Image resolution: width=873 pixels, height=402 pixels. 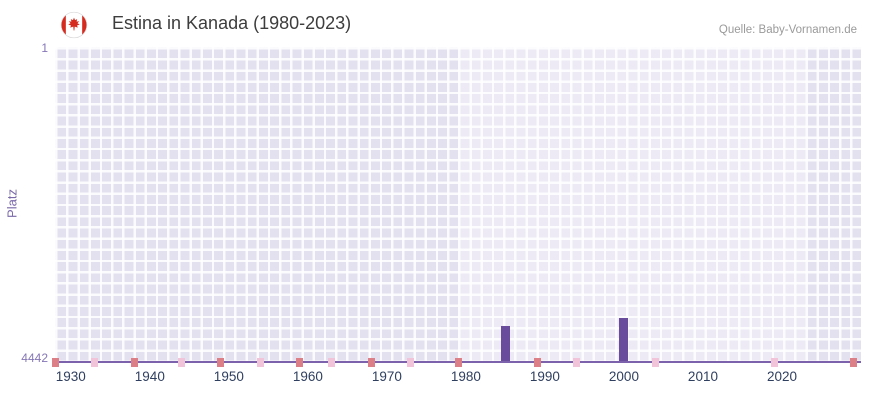 I want to click on baseline-marker-1933, so click(x=94, y=362).